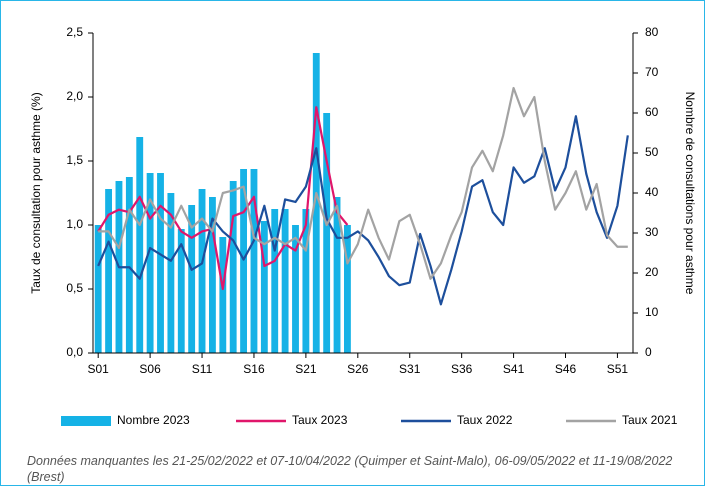 This screenshot has height=486, width=705. Describe the element at coordinates (652, 312) in the screenshot. I see `y2-tick-label: 10` at that location.